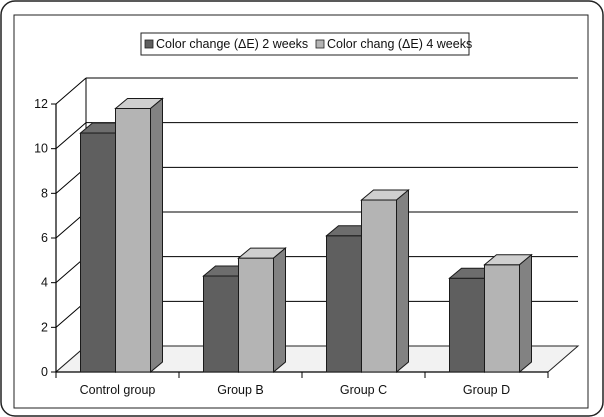  I want to click on y-tick-label: 12, so click(41, 104).